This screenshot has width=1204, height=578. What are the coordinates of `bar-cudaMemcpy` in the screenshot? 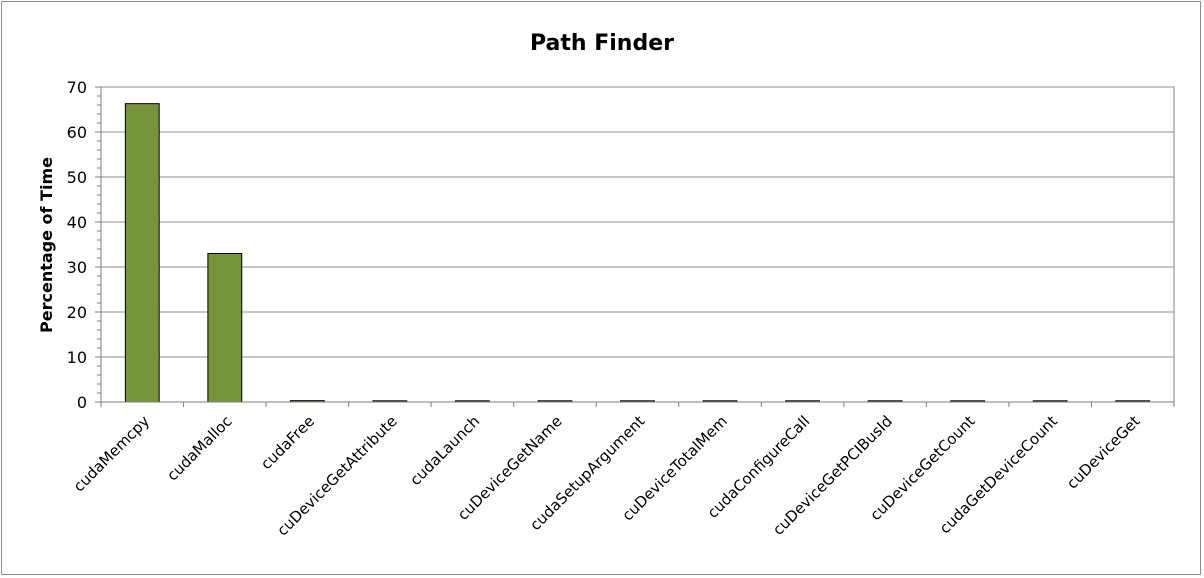 It's located at (142, 253).